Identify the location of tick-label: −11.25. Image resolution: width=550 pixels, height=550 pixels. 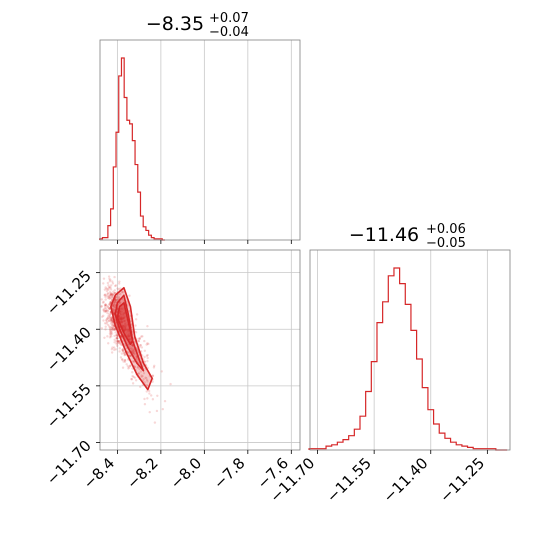
(462, 480).